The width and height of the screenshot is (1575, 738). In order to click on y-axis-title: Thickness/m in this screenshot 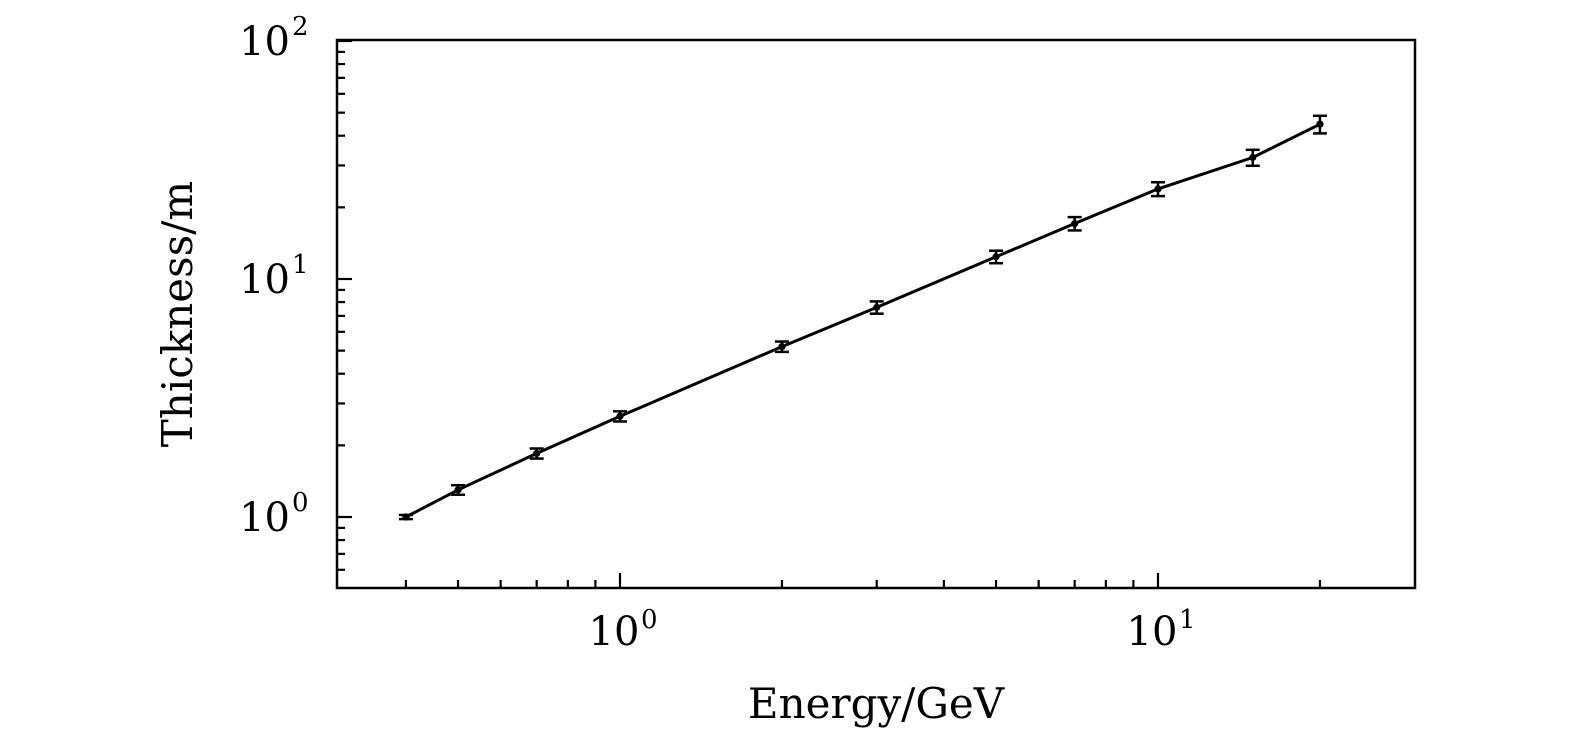, I will do `click(177, 314)`.